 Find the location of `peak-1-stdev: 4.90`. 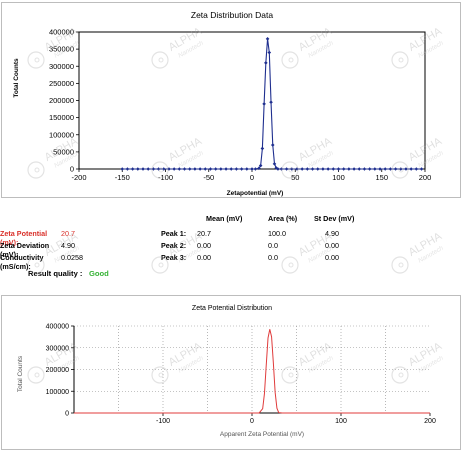

peak-1-stdev: 4.90 is located at coordinates (332, 233).